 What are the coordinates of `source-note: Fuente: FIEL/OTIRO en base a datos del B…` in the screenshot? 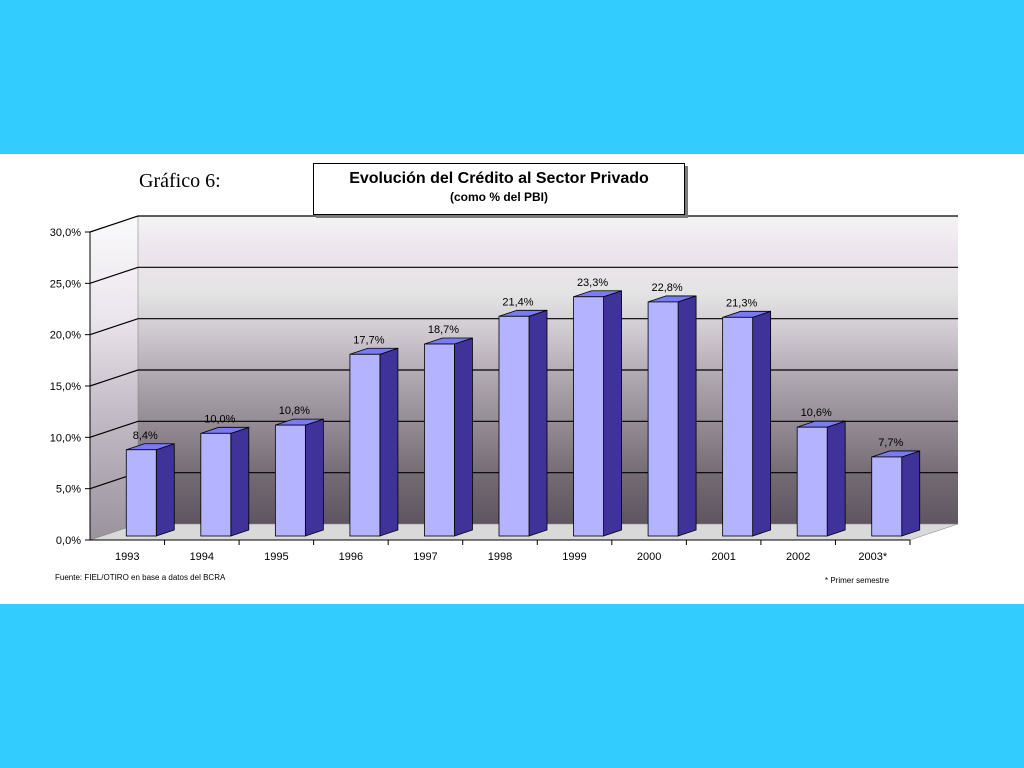 It's located at (140, 577).